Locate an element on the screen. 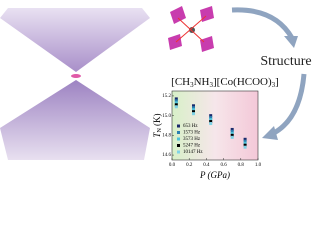 The image size is (331, 240). legend-label: 653 Hz is located at coordinates (190, 126).